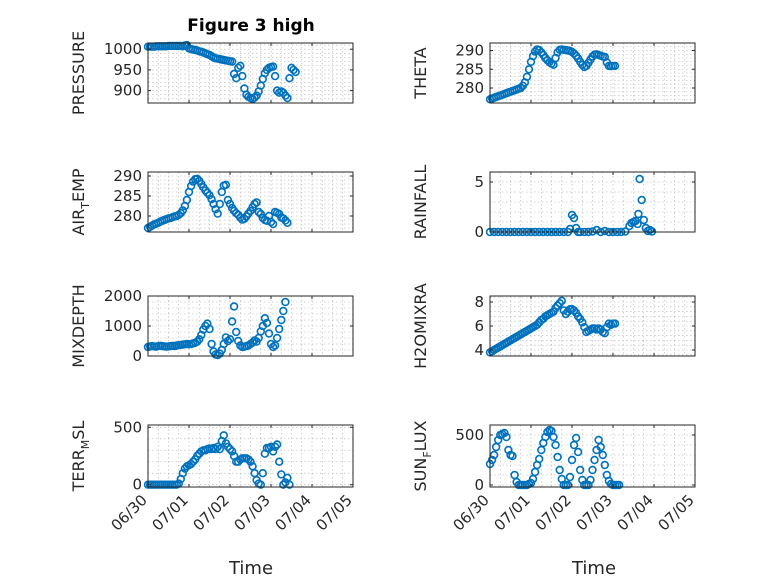  What do you see at coordinates (469, 51) in the screenshot?
I see `y-tick-label: 290` at bounding box center [469, 51].